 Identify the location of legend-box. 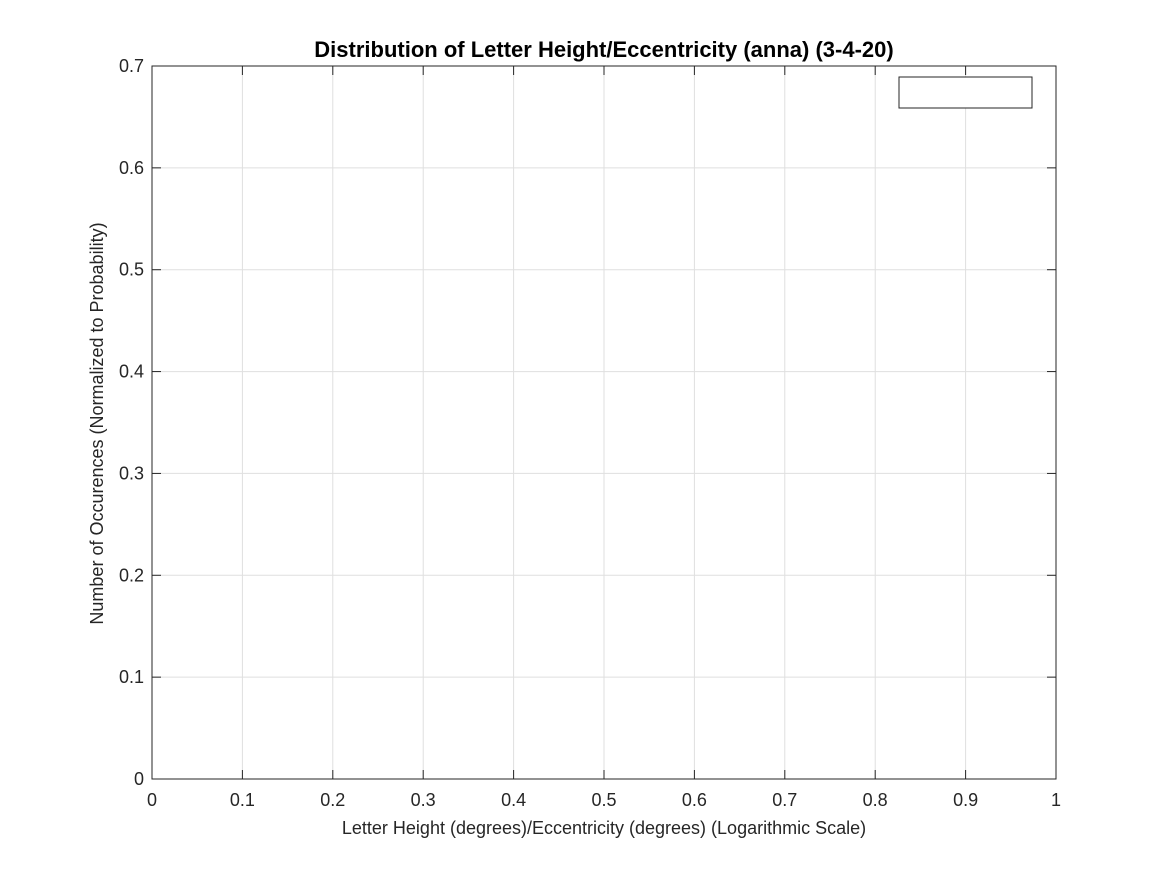
(965, 92).